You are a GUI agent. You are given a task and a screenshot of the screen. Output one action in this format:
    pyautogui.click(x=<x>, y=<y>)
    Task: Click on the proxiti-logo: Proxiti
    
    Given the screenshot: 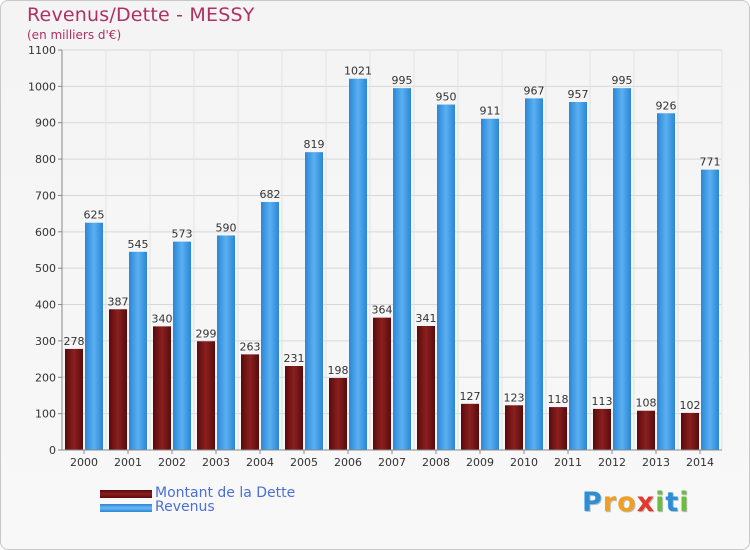 What is the action you would take?
    pyautogui.click(x=636, y=502)
    